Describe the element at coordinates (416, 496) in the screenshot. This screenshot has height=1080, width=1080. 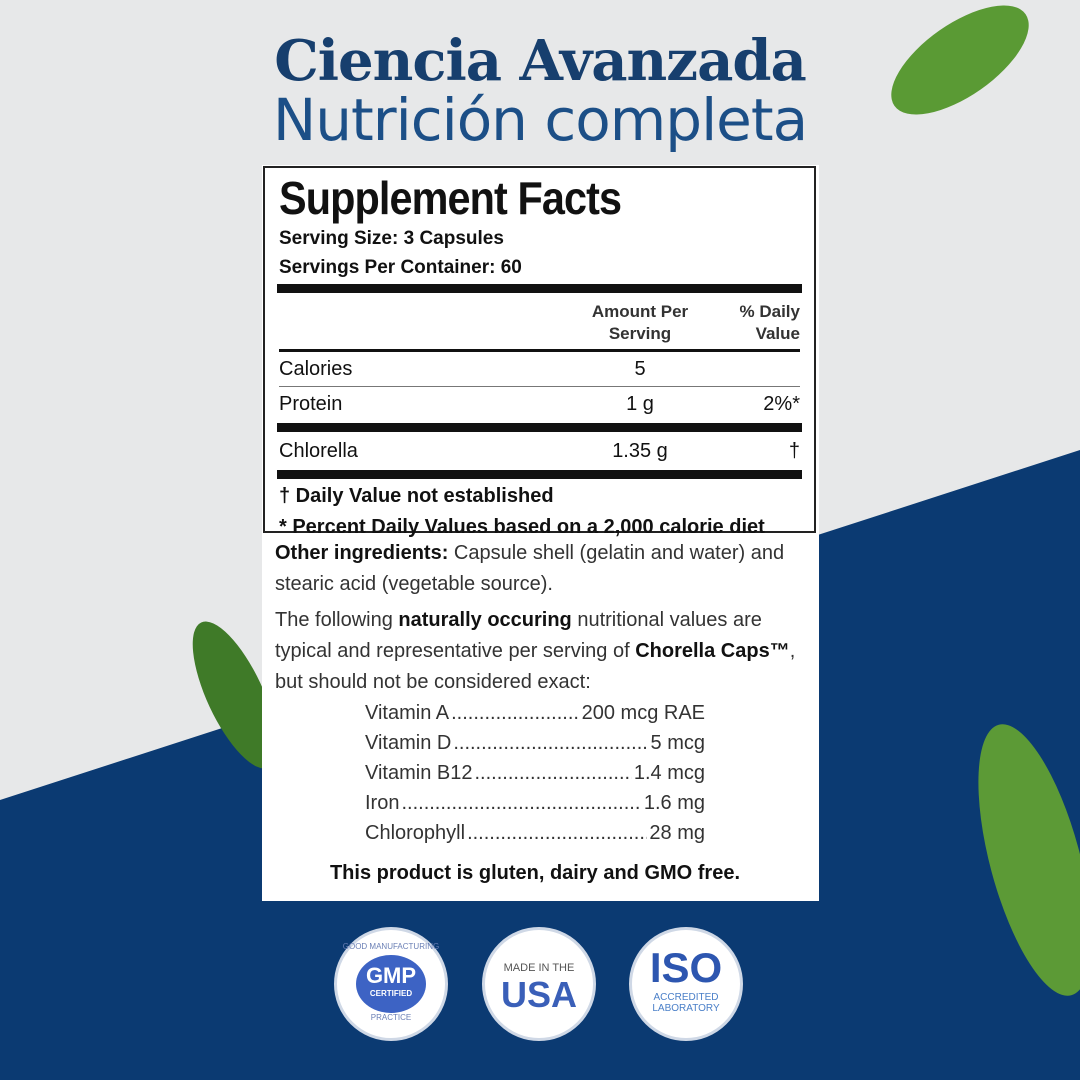
I see `footnote: † Daily Value not established` at that location.